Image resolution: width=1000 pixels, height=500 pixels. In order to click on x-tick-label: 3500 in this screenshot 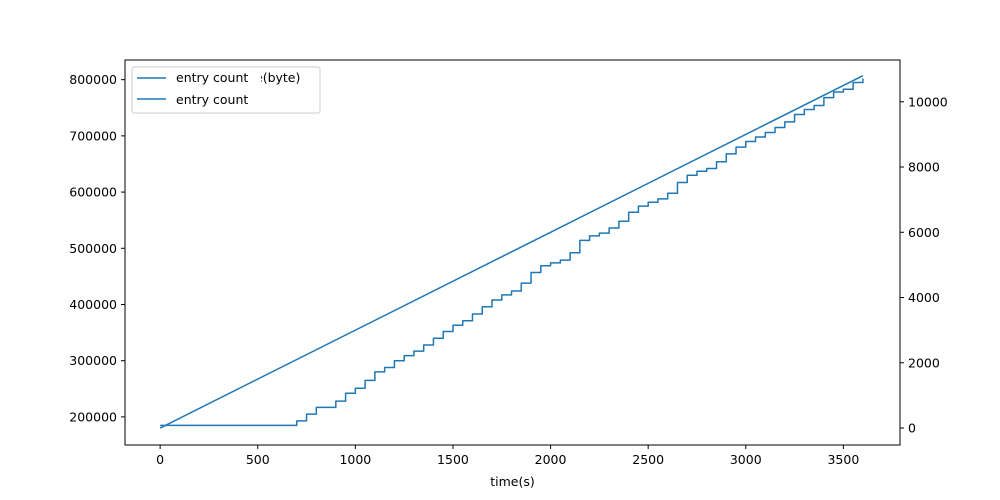, I will do `click(843, 459)`.